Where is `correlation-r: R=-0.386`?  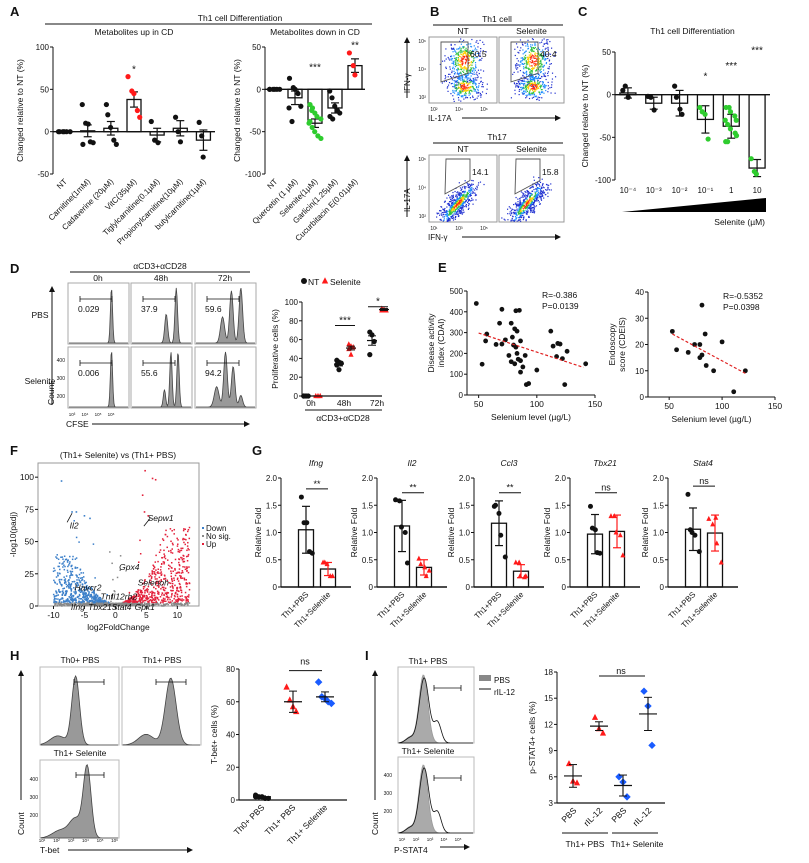
correlation-r: R=-0.386 is located at coordinates (559, 295).